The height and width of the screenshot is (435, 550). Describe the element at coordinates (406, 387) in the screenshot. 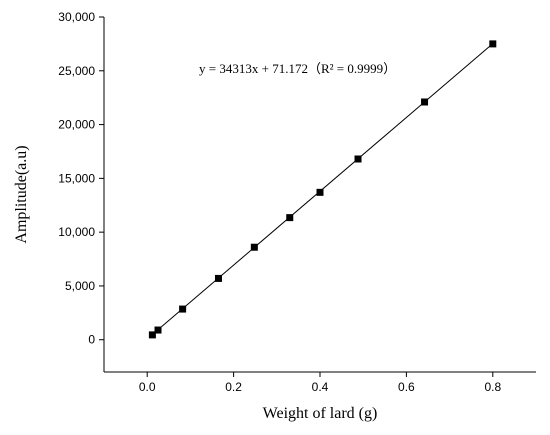

I see `x-tick-label: 0.6` at that location.